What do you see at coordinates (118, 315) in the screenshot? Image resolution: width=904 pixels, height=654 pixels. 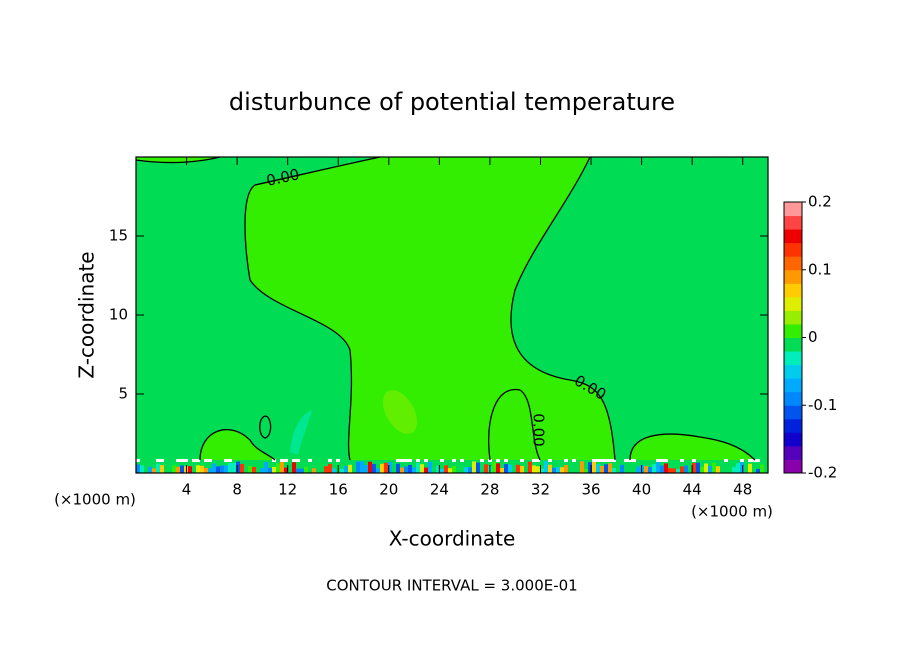 I see `y-tick-label: 10` at bounding box center [118, 315].